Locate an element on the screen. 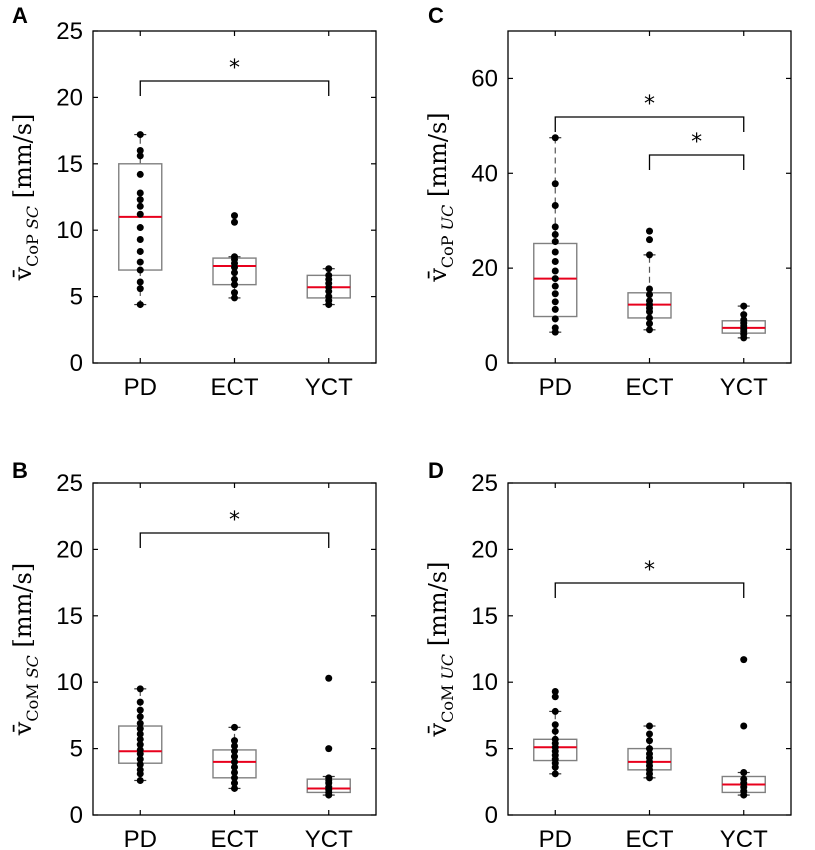  panel-letter: B is located at coordinates (20, 470).